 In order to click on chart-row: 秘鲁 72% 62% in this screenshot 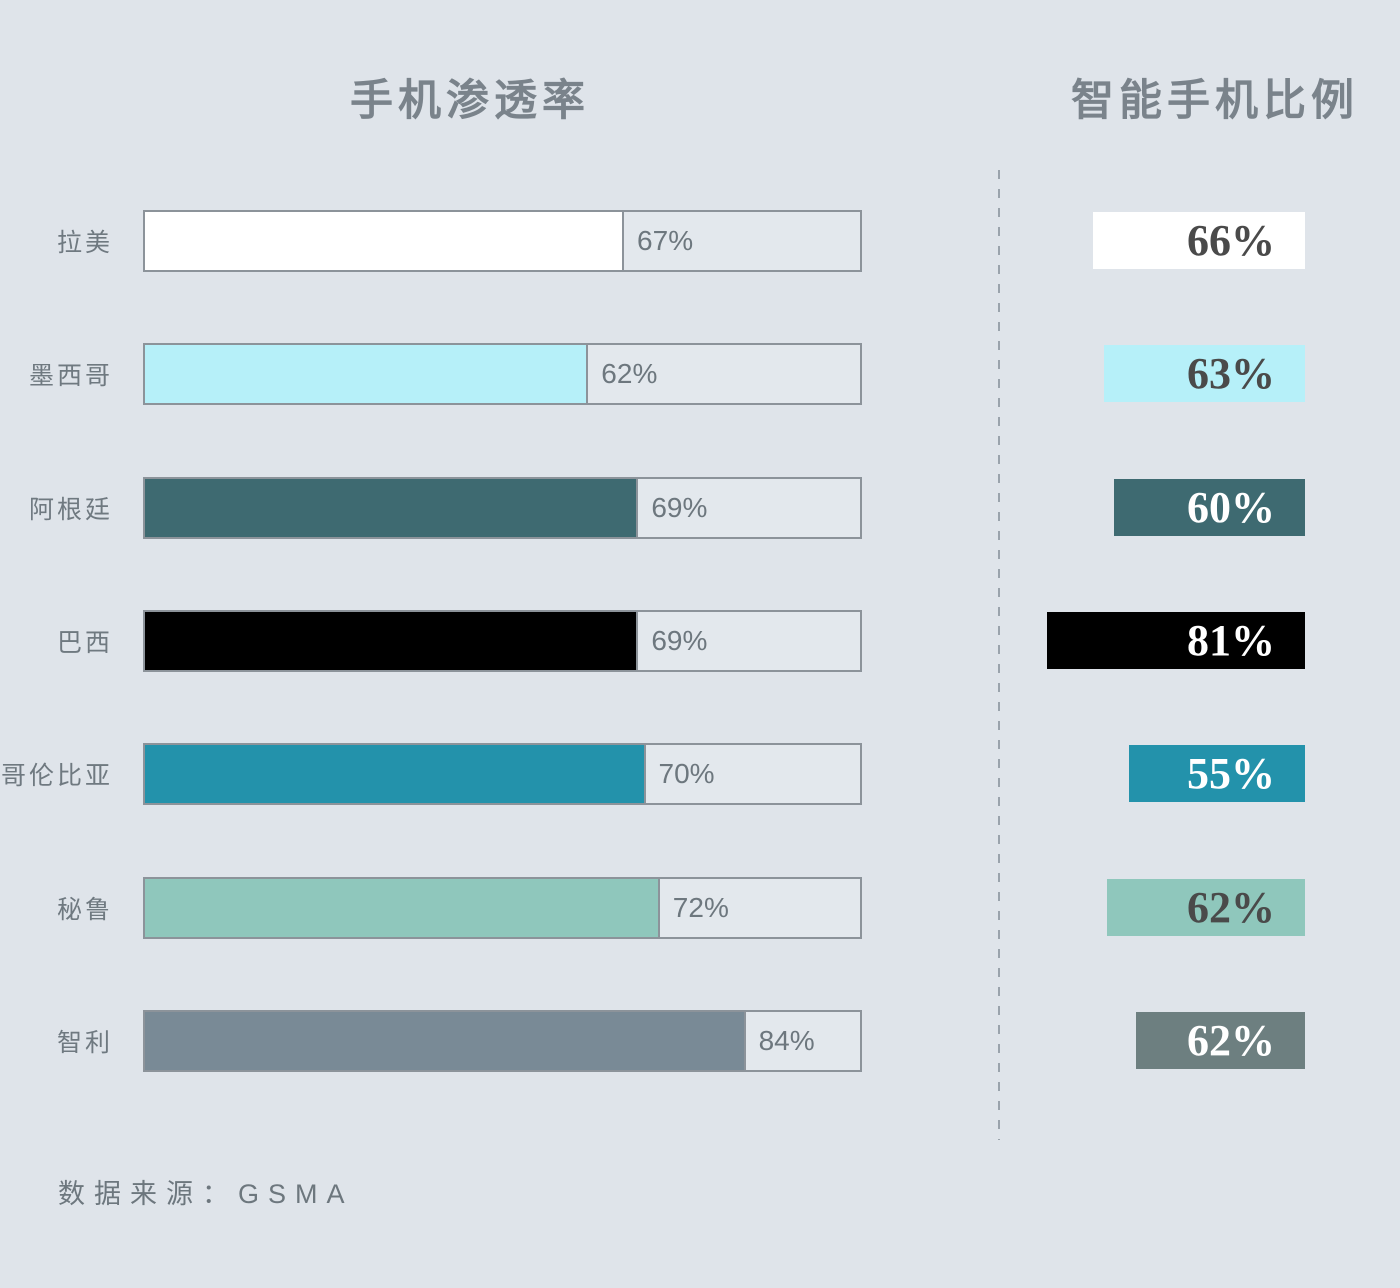, I will do `click(700, 907)`.